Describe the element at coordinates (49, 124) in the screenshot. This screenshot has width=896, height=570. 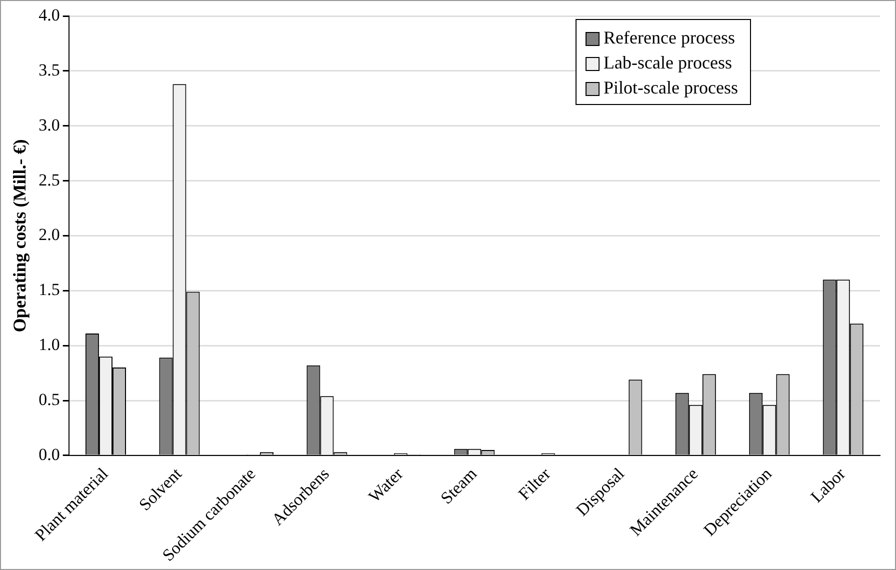
I see `y-tick-label: 3.0` at that location.